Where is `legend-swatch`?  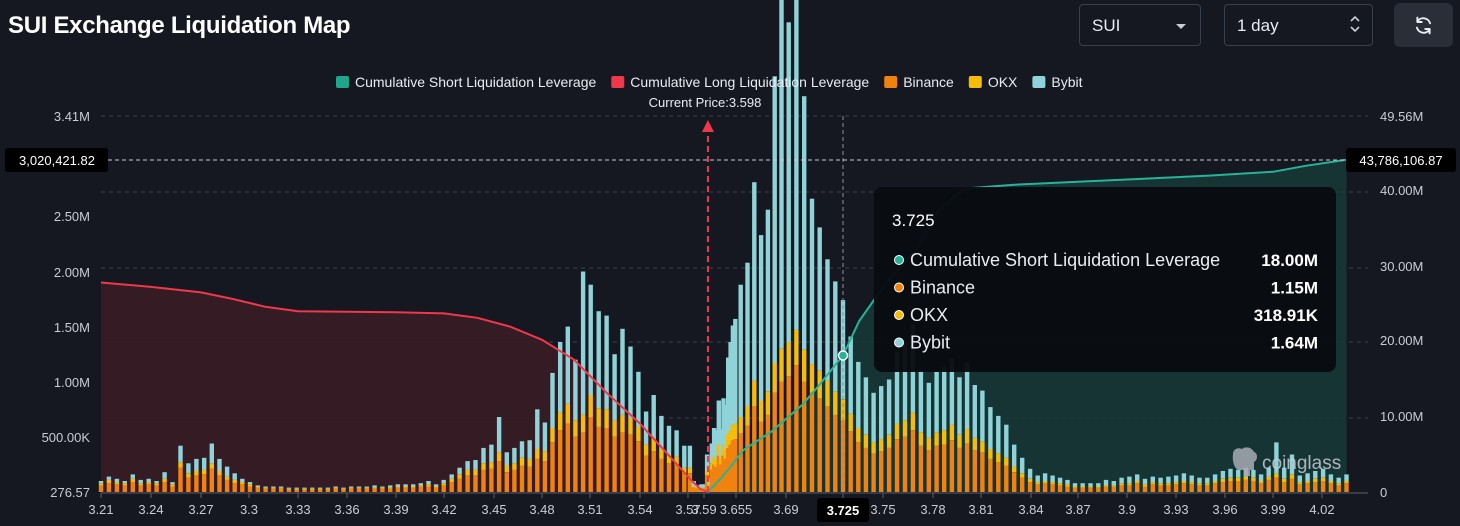 legend-swatch is located at coordinates (342, 82).